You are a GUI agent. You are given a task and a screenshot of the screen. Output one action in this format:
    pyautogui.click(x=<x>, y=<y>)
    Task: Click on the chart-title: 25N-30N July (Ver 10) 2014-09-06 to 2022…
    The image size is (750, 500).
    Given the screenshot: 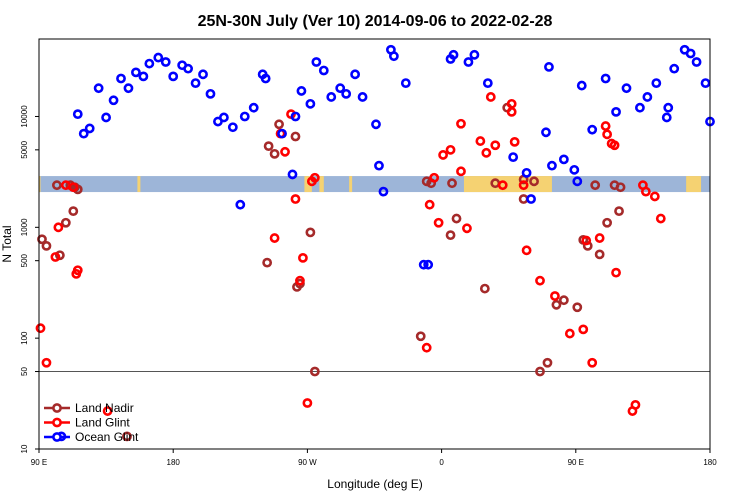 What is the action you would take?
    pyautogui.click(x=375, y=21)
    